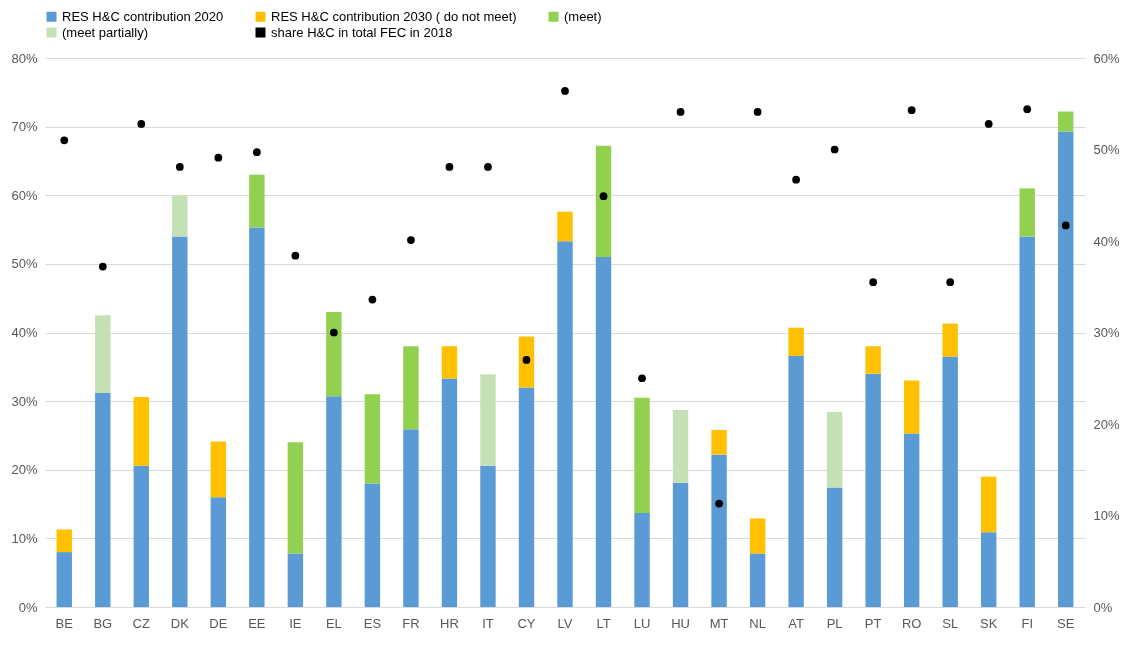 The width and height of the screenshot is (1142, 648). Describe the element at coordinates (143, 16) in the screenshot. I see `legend-label: RES H&C contribution 2020` at that location.